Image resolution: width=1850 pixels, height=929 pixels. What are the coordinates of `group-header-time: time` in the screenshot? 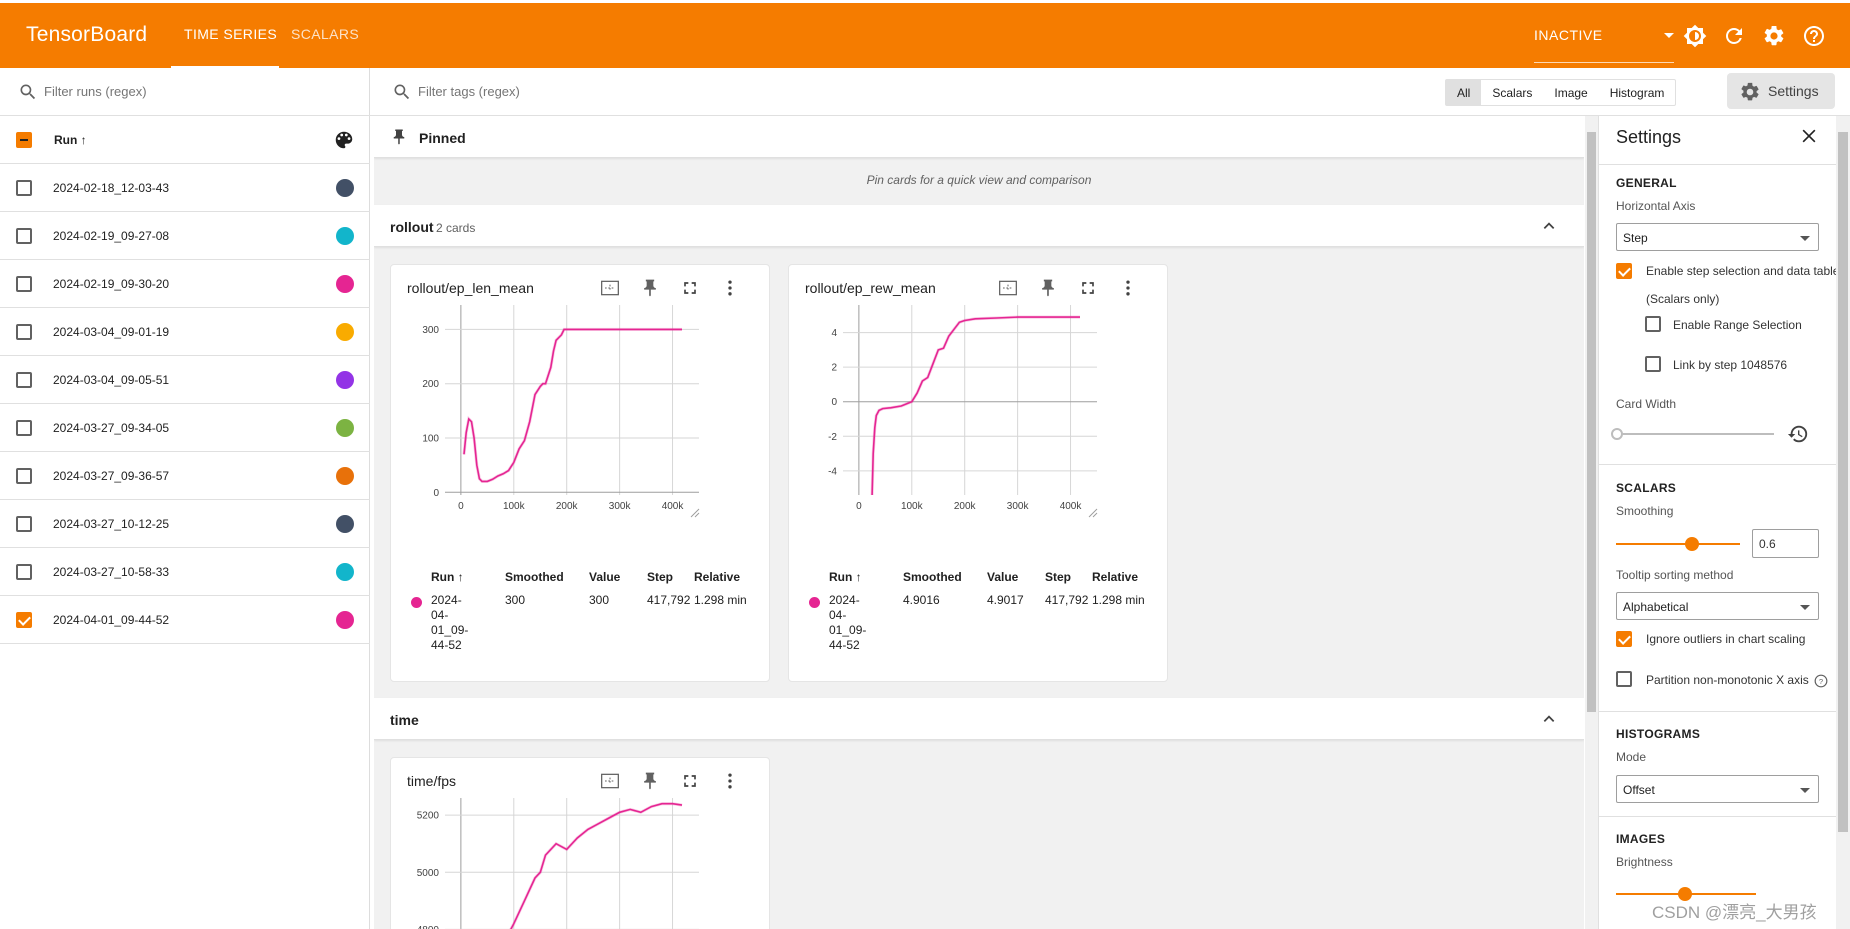 It's located at (979, 719).